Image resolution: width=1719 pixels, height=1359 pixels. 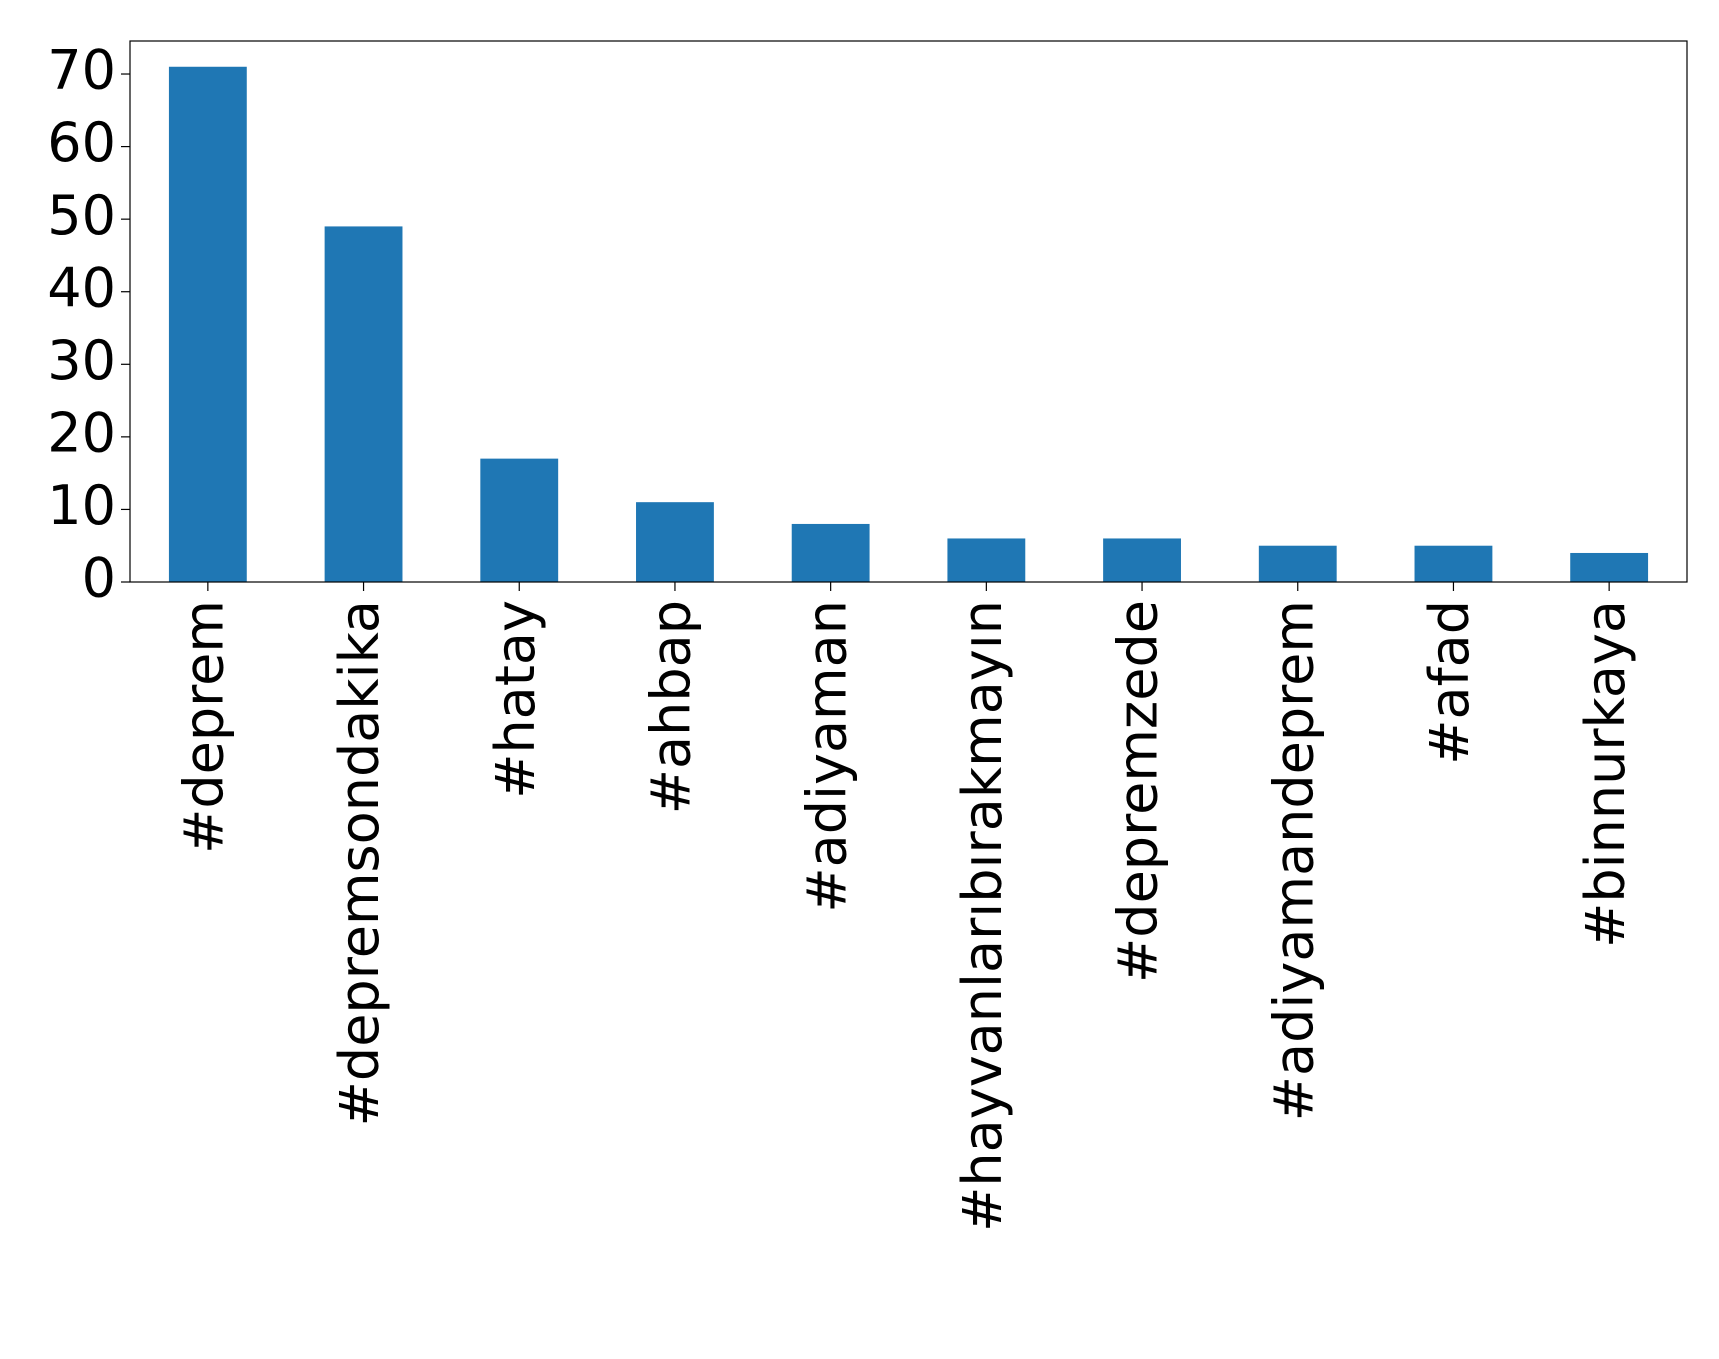 I want to click on x-tick-label: #binnurkaya, so click(x=1605, y=774).